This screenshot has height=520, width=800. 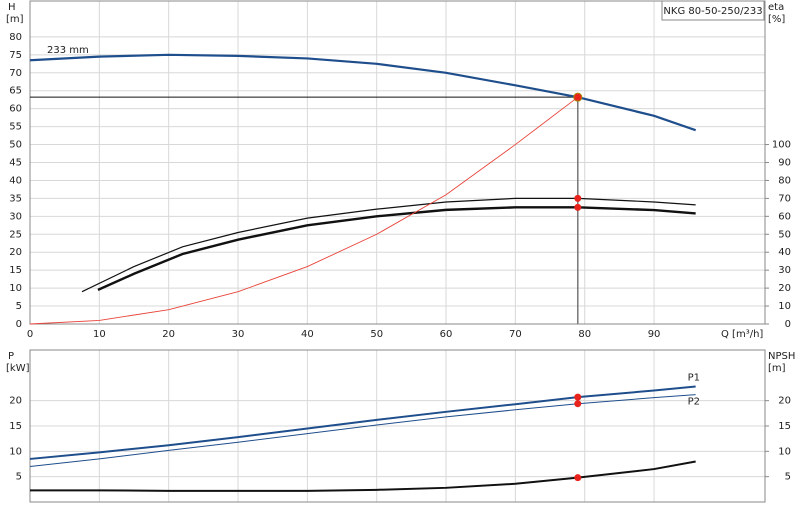 What do you see at coordinates (788, 477) in the screenshot?
I see `y2-tick-label: 5` at bounding box center [788, 477].